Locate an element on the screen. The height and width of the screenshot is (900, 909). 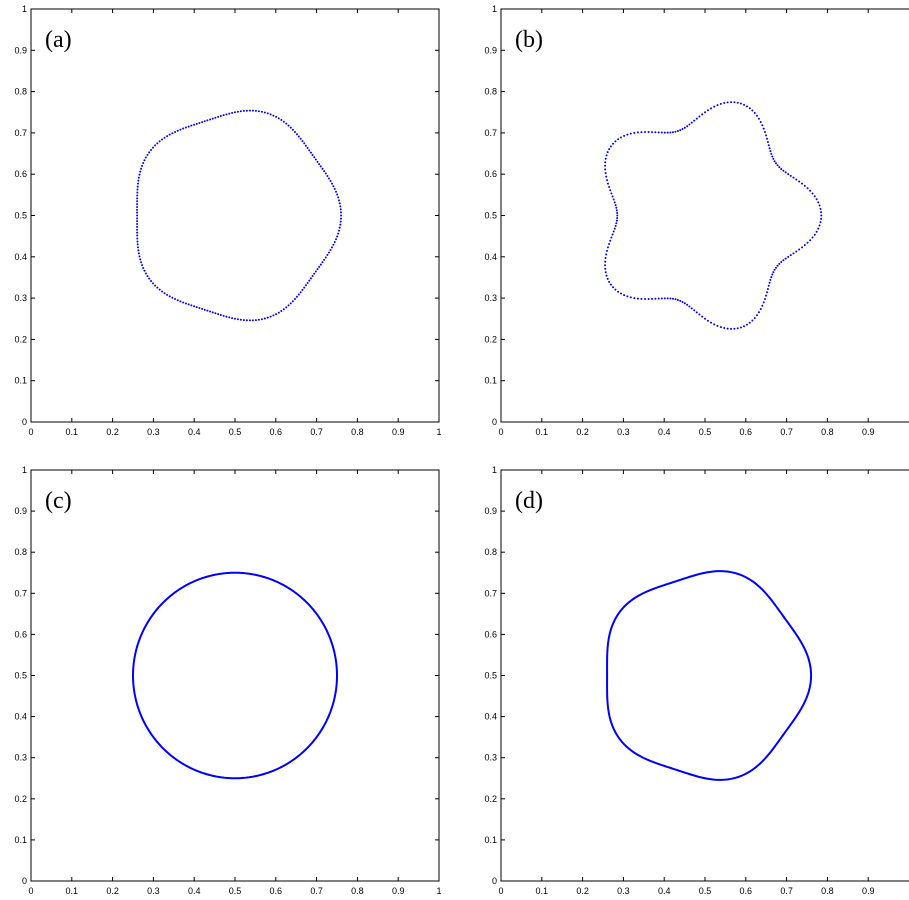
x-tick-label: 0.2 is located at coordinates (112, 891).